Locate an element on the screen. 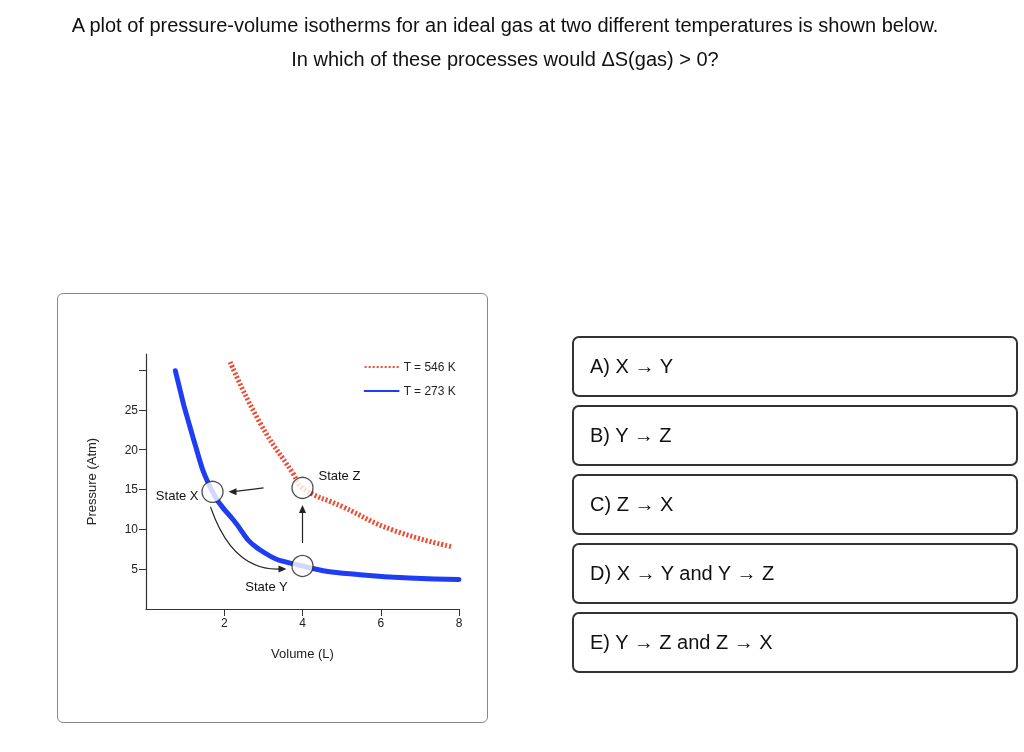  text: B) Y → Z is located at coordinates (795, 435).